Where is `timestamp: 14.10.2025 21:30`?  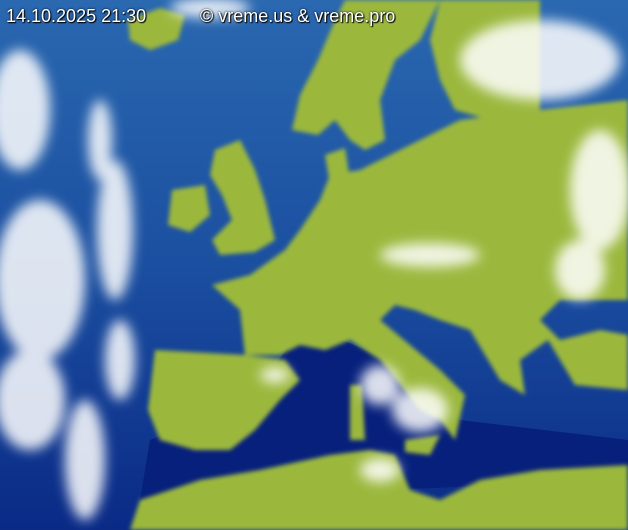
timestamp: 14.10.2025 21:30 is located at coordinates (76, 16).